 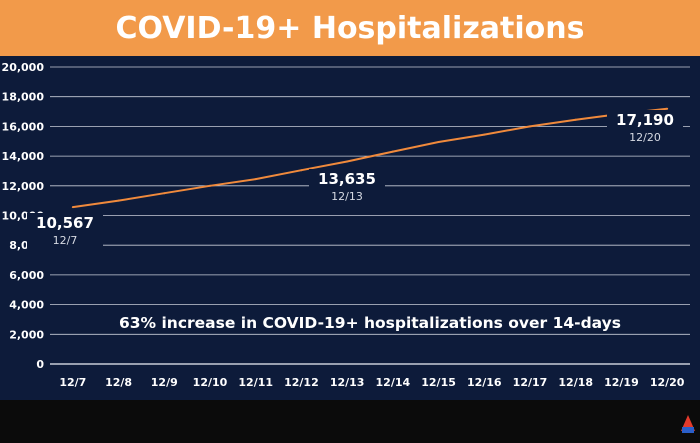 I want to click on x-tick-label: 12/20, so click(x=667, y=382).